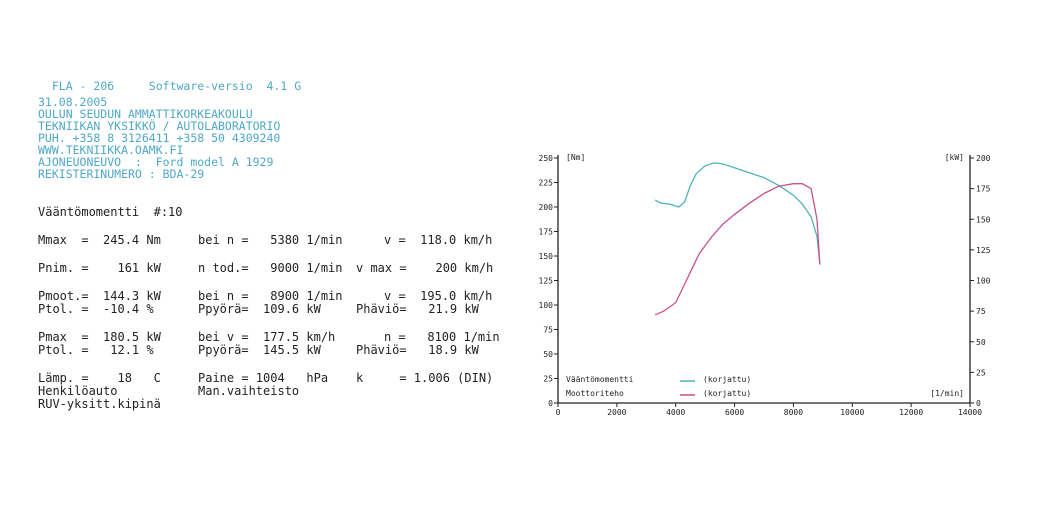 Image resolution: width=1051 pixels, height=525 pixels. Describe the element at coordinates (911, 412) in the screenshot. I see `x-tick-label: 12000` at that location.